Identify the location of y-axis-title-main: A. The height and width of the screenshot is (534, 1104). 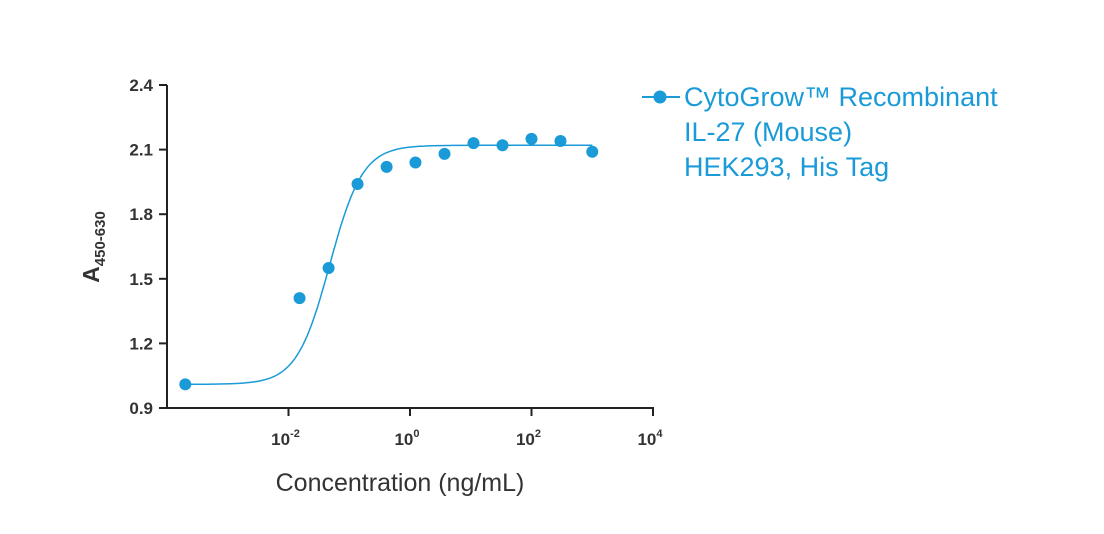
(91, 274).